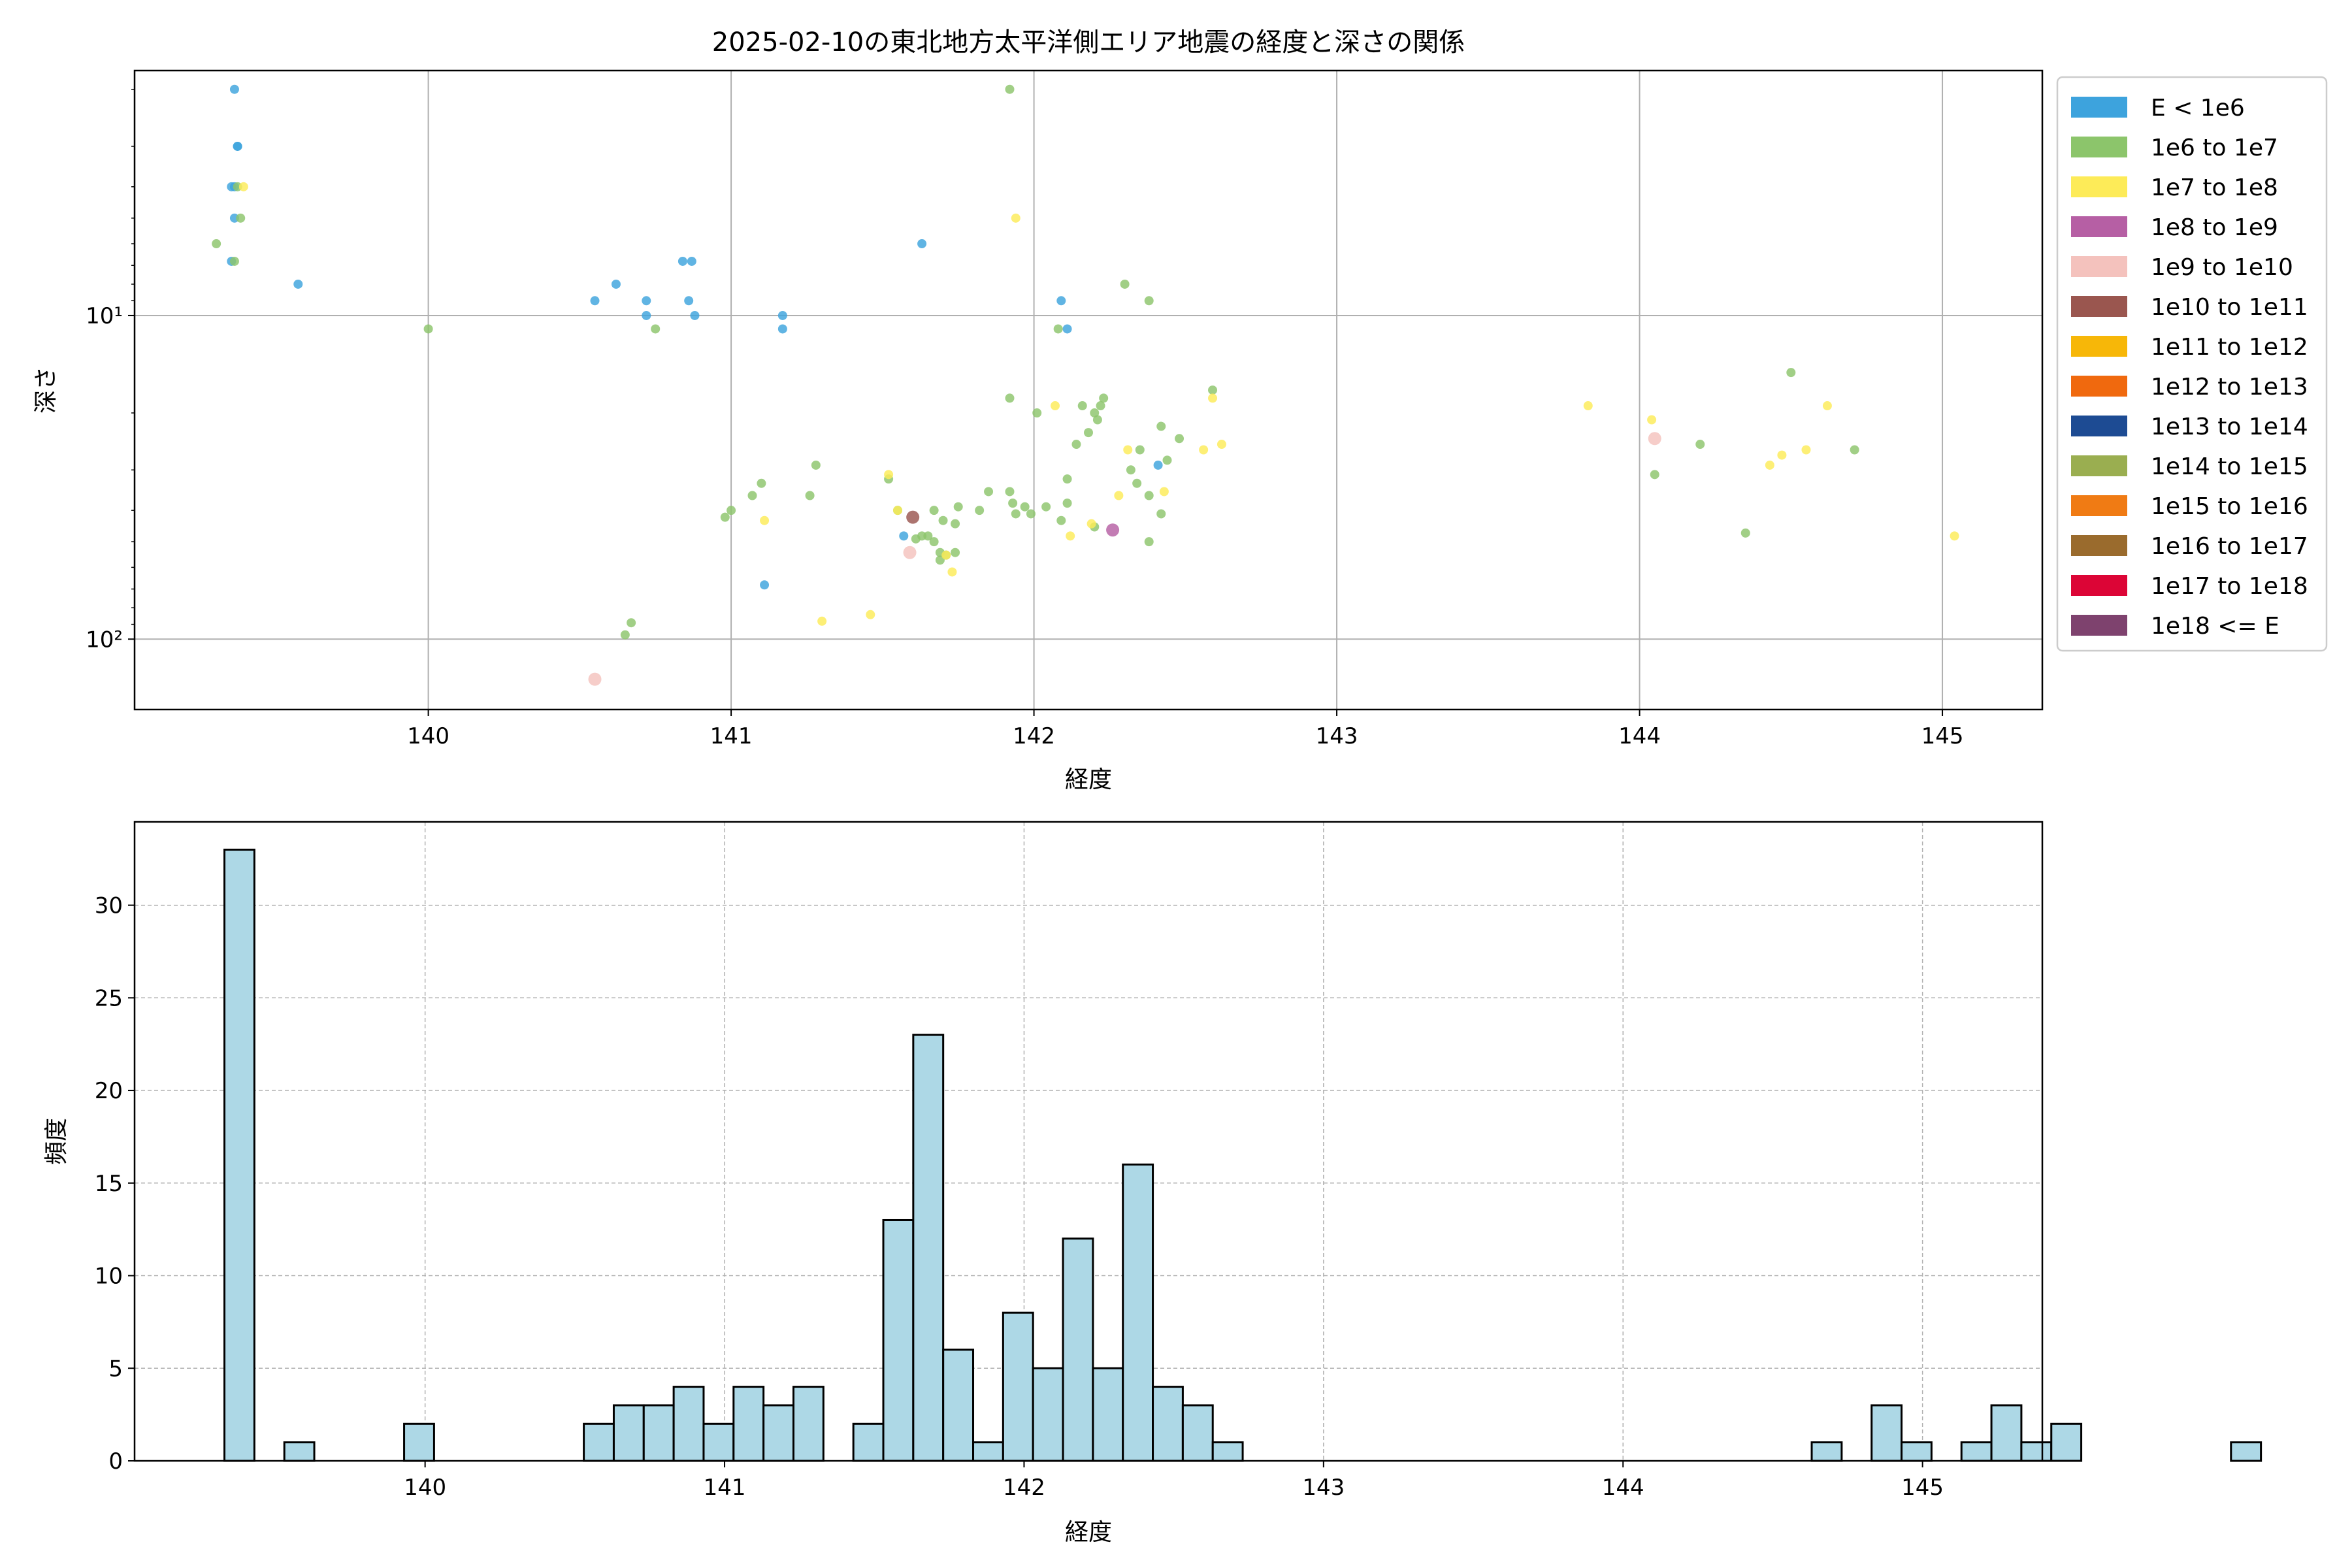 This screenshot has width=2352, height=1568. I want to click on scatter-x-tick-label: 141, so click(731, 736).